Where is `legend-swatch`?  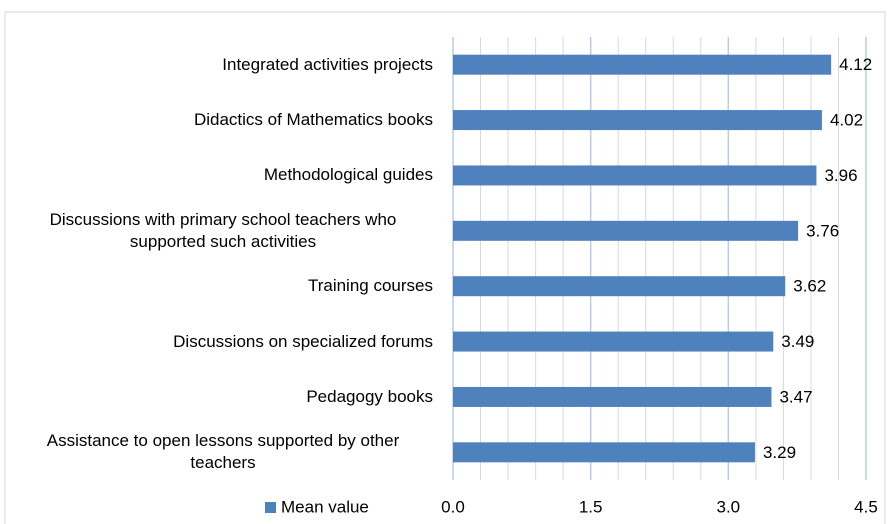
legend-swatch is located at coordinates (270, 507).